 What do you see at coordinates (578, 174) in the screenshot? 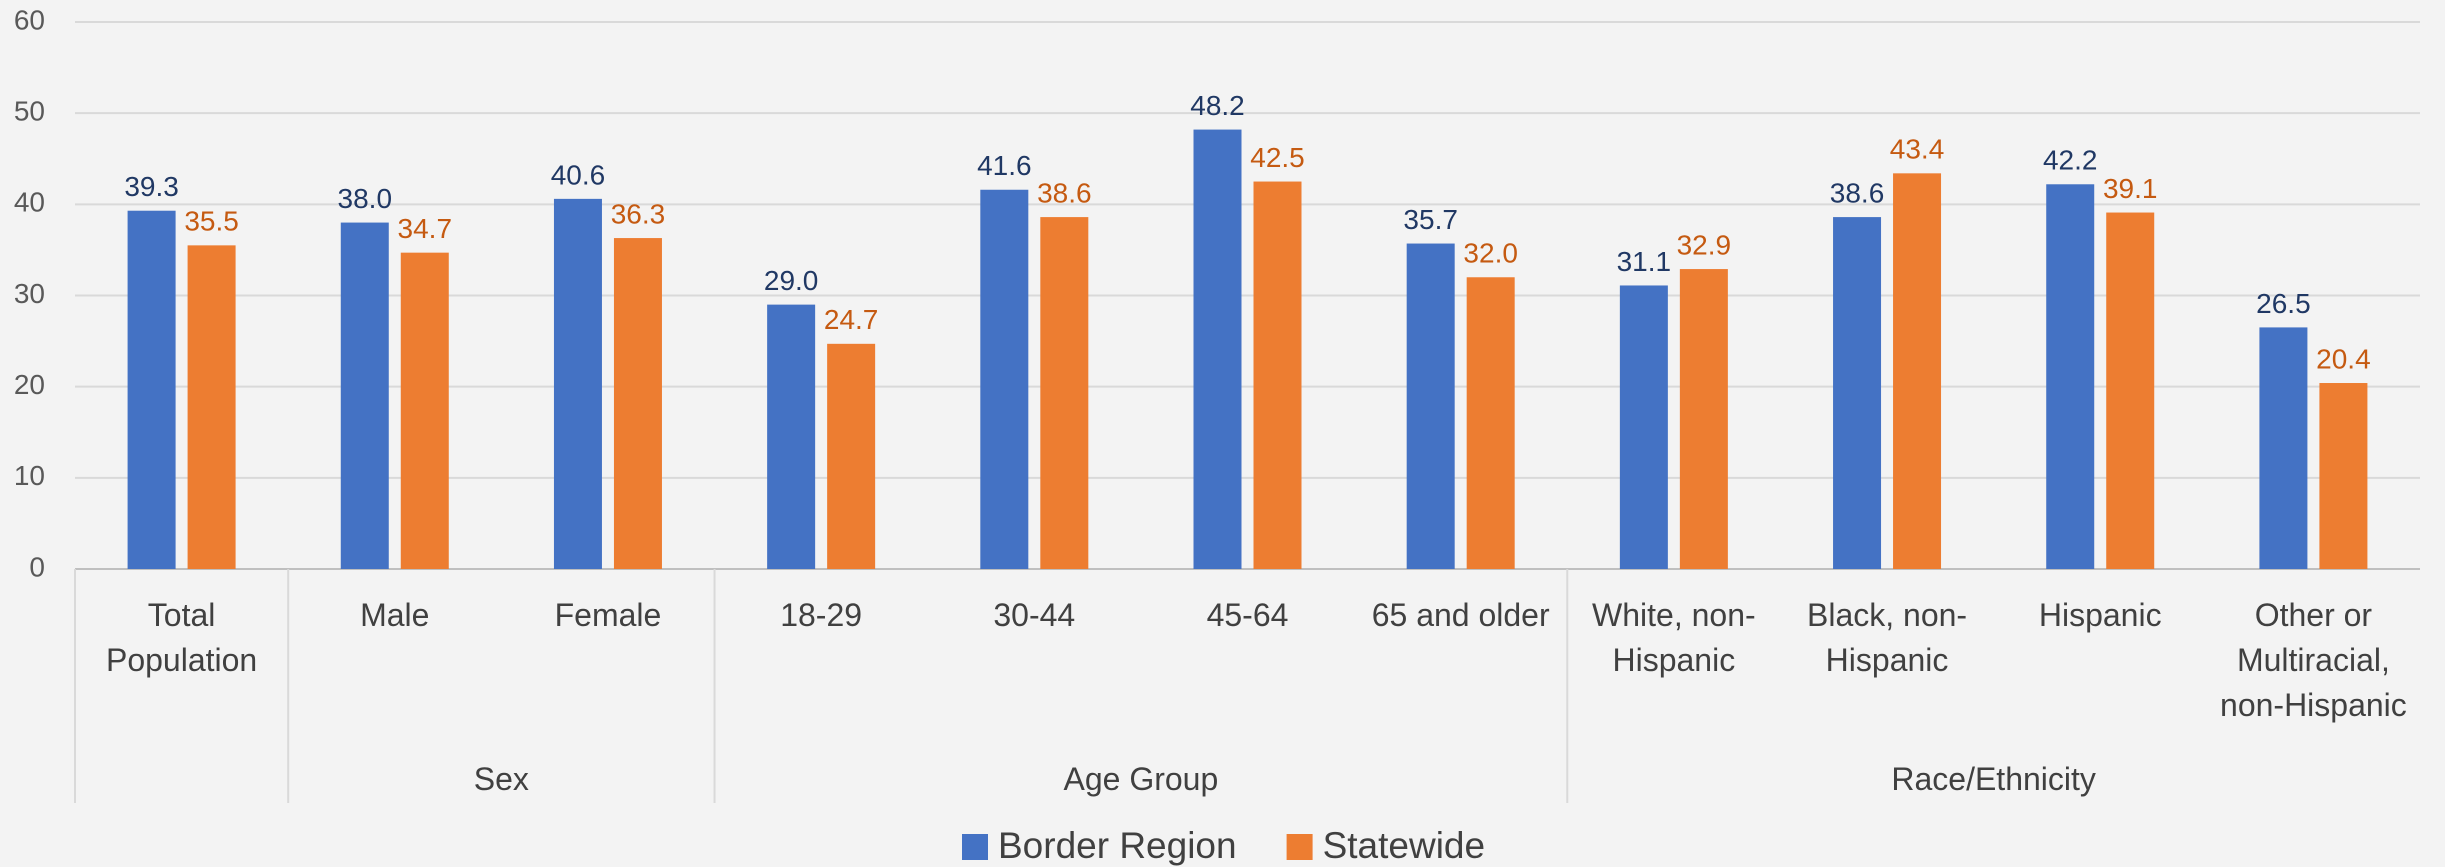
I see `data-label: 40.6` at bounding box center [578, 174].